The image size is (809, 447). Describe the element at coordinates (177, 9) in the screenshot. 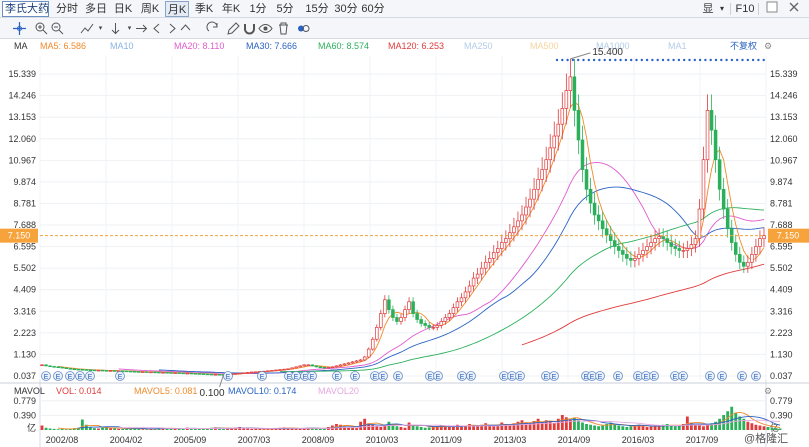

I see `period-monthly-k: 月K` at that location.